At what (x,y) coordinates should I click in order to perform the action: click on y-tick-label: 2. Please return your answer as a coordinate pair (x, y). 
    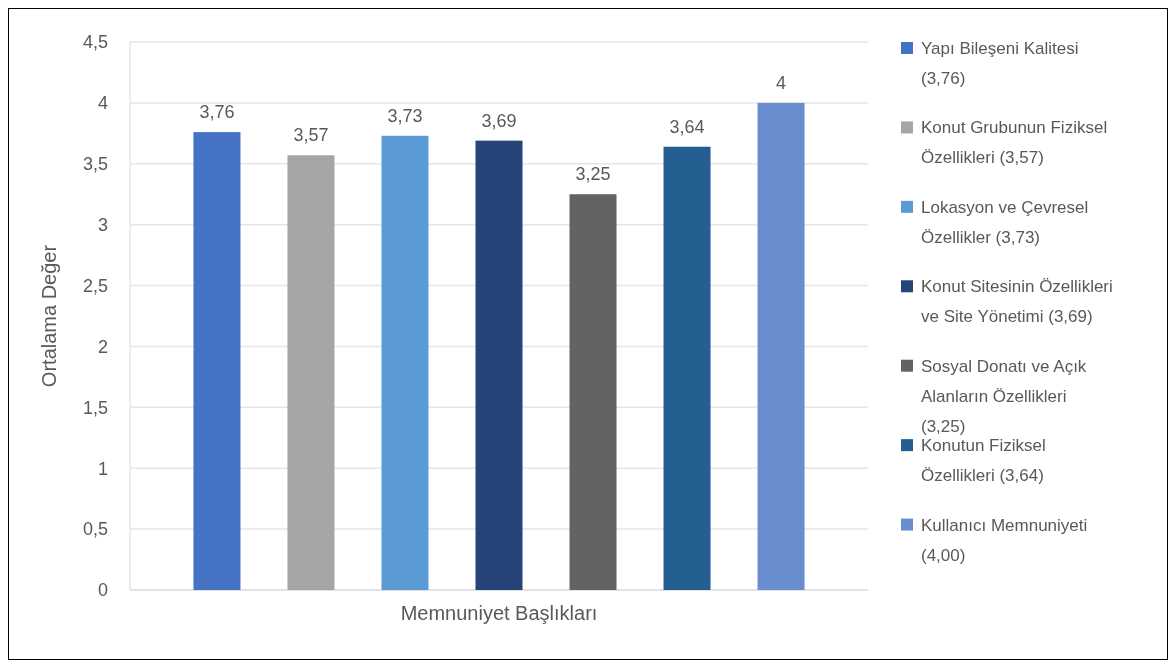
    Looking at the image, I should click on (102, 346).